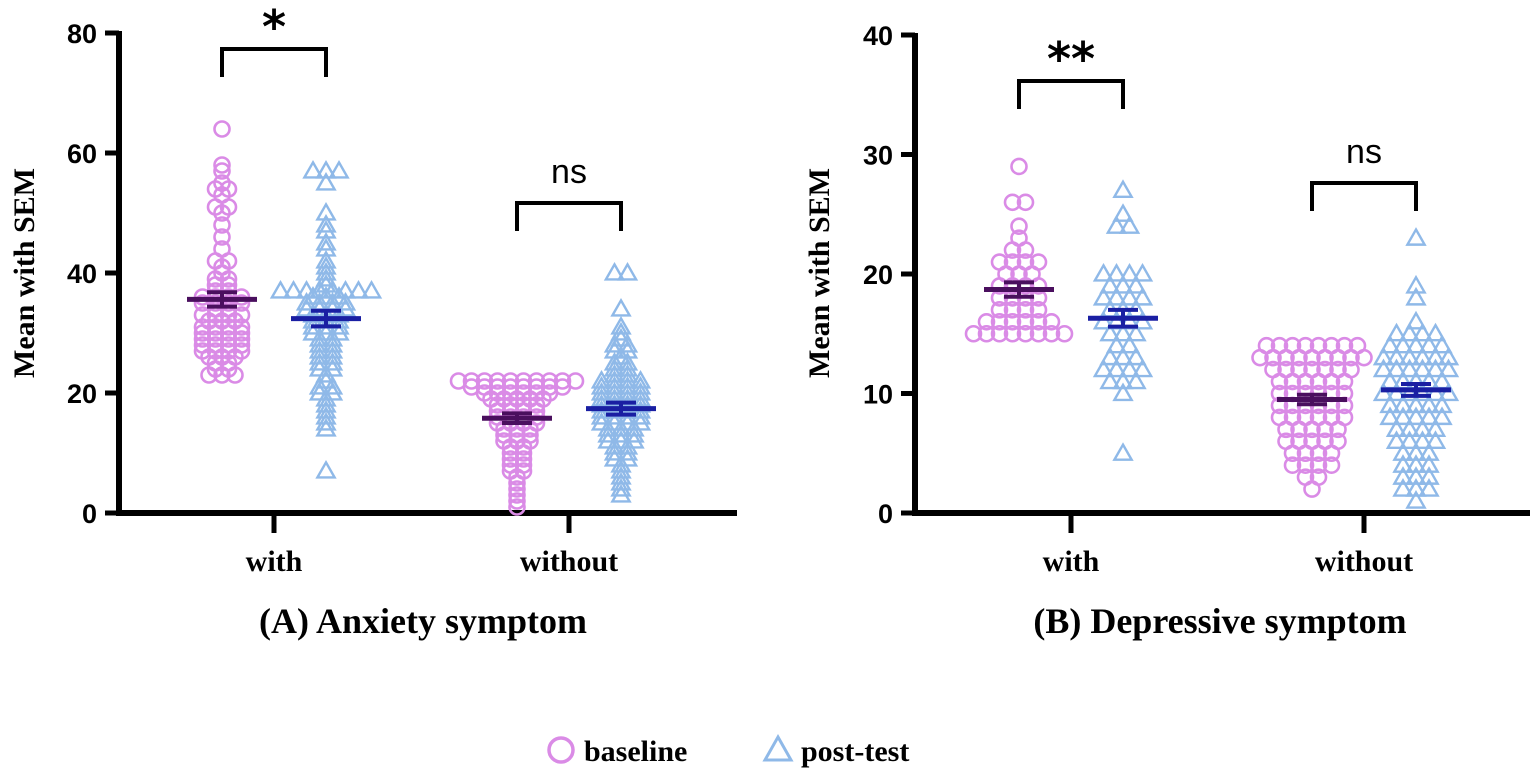 This screenshot has height=777, width=1536. What do you see at coordinates (728, 750) in the screenshot?
I see `legend: baseline post-test` at bounding box center [728, 750].